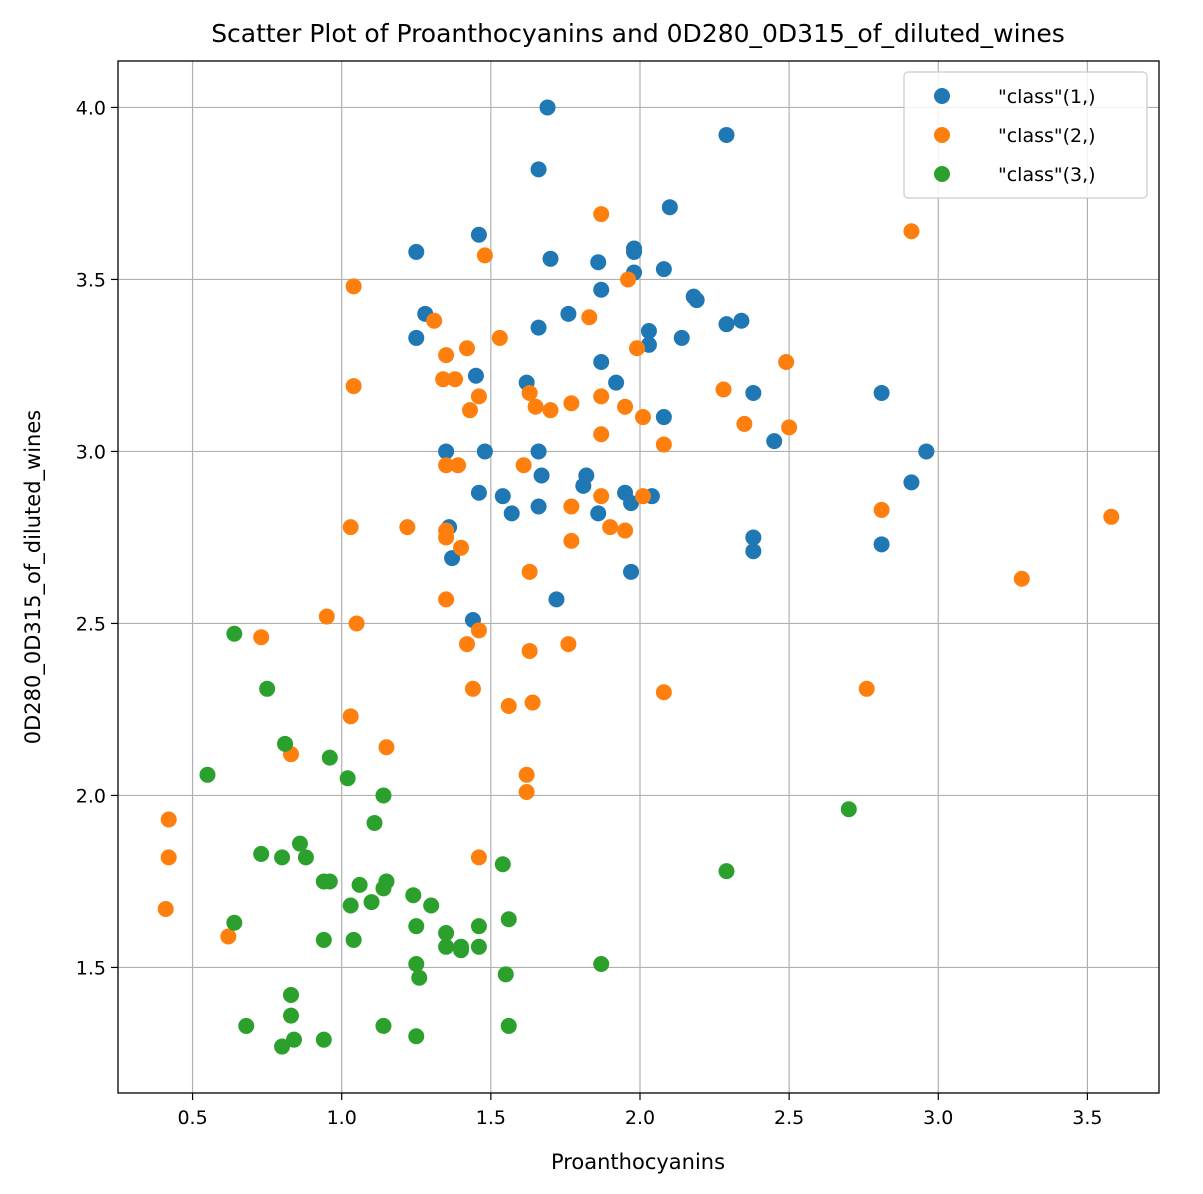 The image size is (1203, 1194). I want to click on legend-box, so click(1025, 135).